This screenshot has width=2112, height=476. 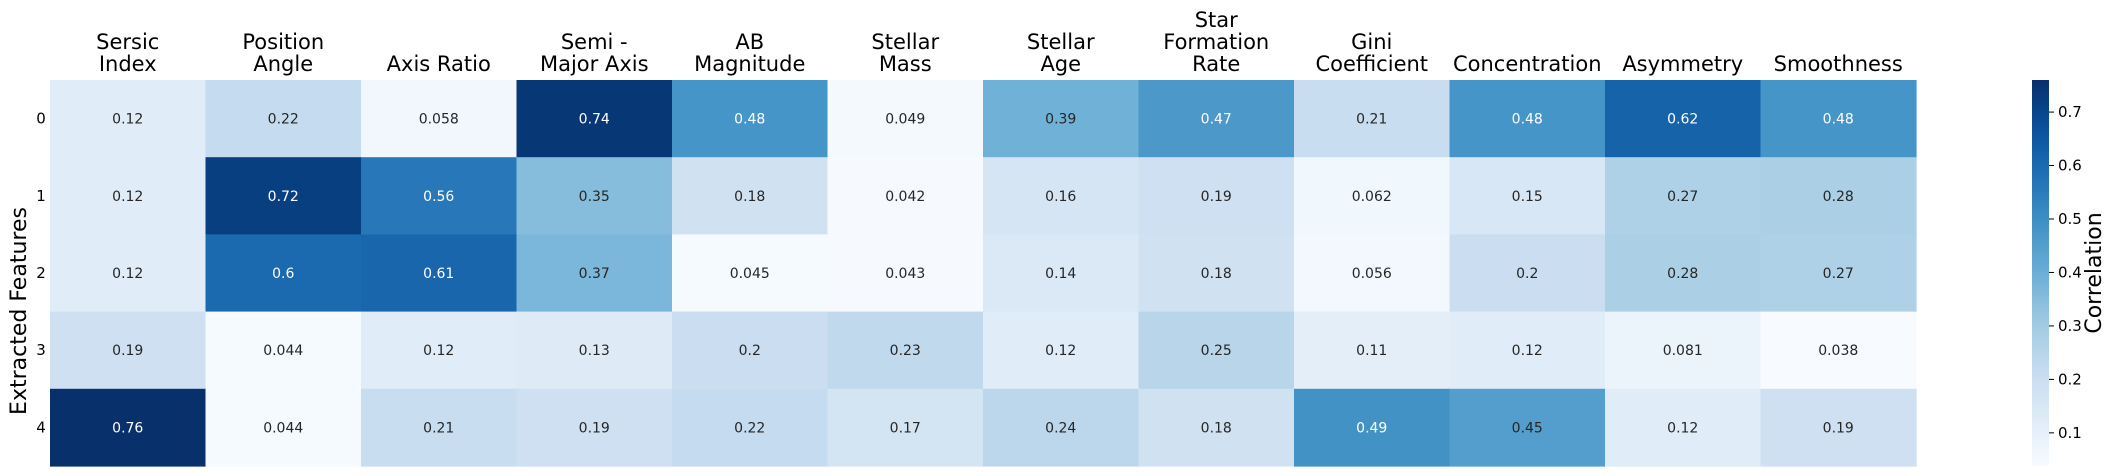 What do you see at coordinates (594, 351) in the screenshot?
I see `cell-value-label: 0.13` at bounding box center [594, 351].